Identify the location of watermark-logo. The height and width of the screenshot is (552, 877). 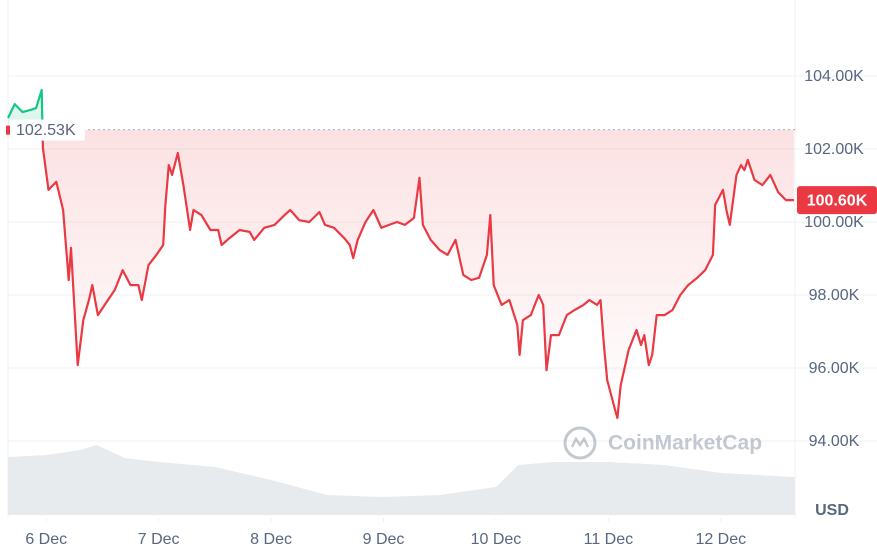
(580, 443).